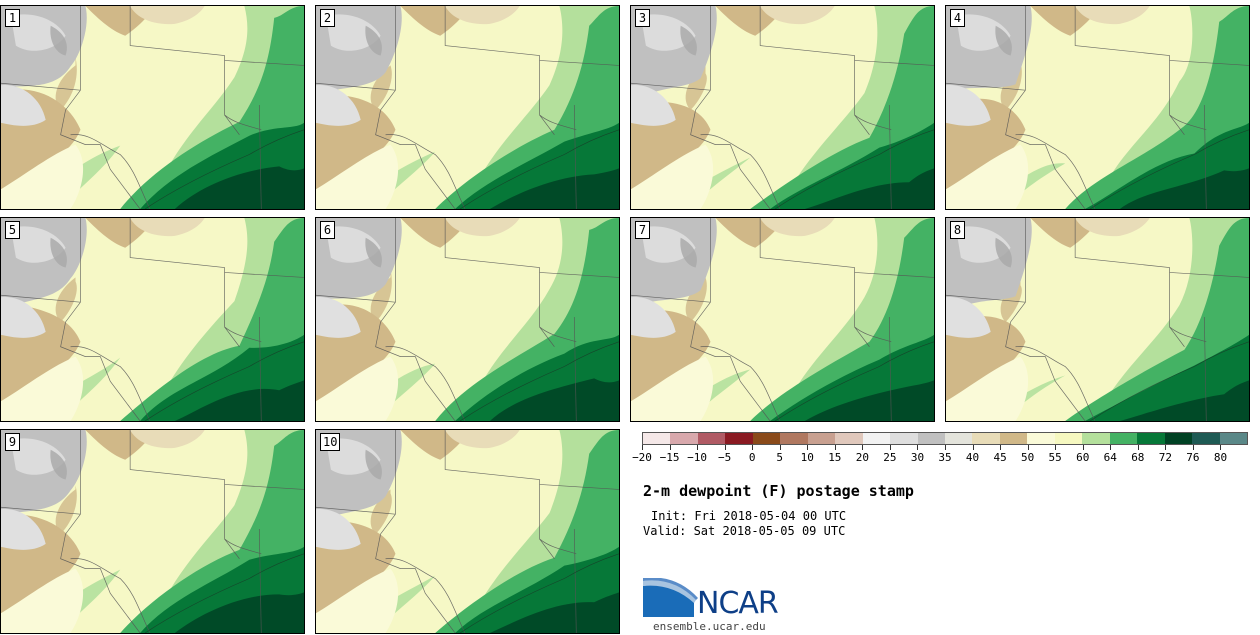 The image size is (1260, 635). Describe the element at coordinates (1165, 457) in the screenshot. I see `colorbar-tick-label: 72` at that location.